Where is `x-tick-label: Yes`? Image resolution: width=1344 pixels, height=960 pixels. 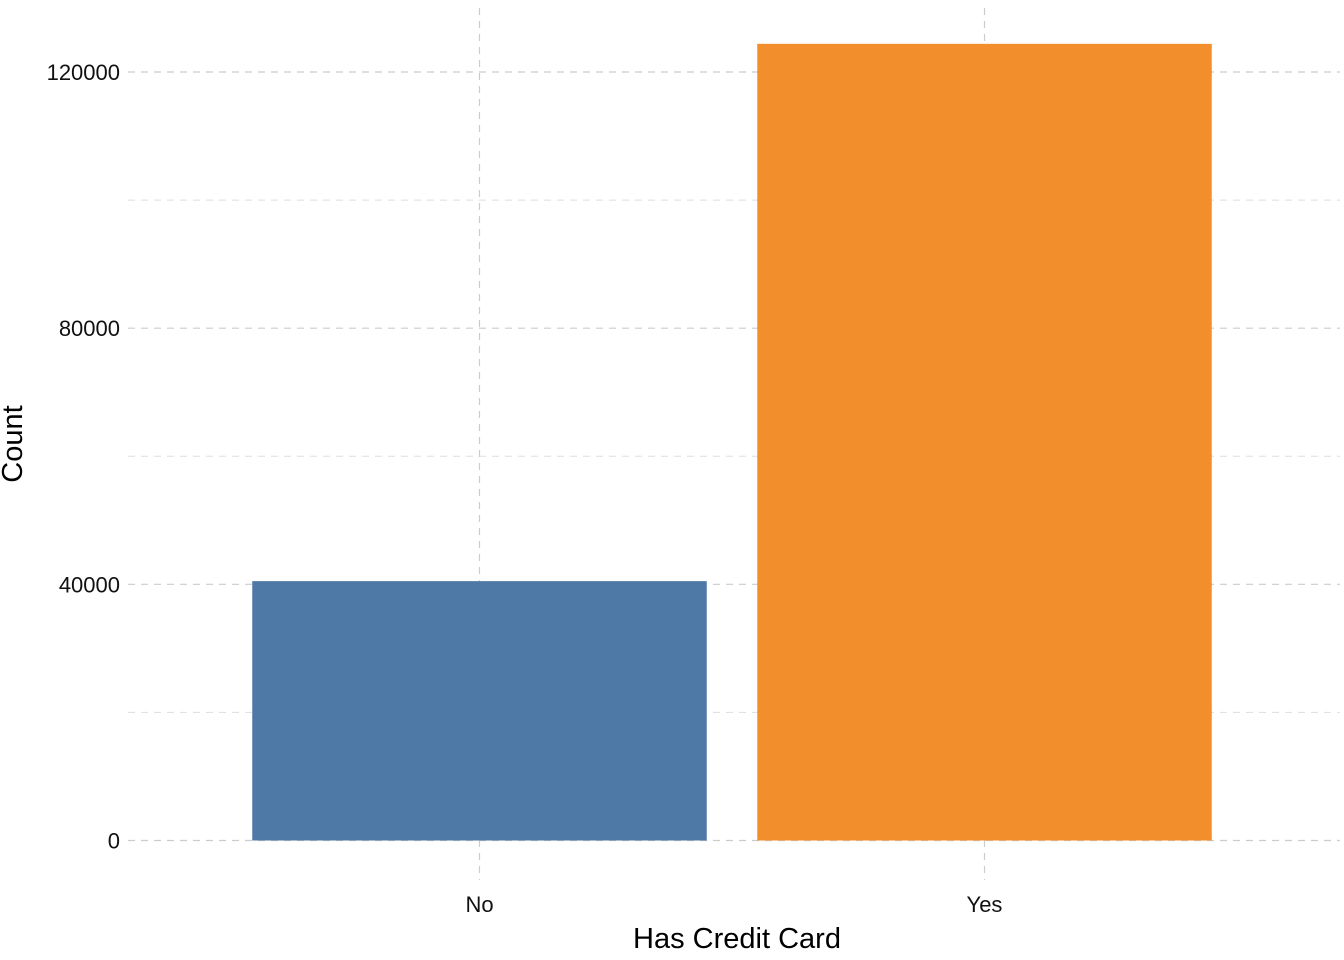 x-tick-label: Yes is located at coordinates (985, 904).